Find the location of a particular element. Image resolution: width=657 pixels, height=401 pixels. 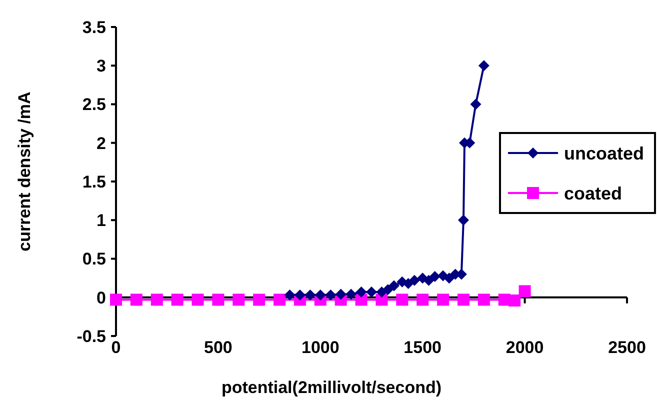

x-tick-label: 0 is located at coordinates (116, 347).